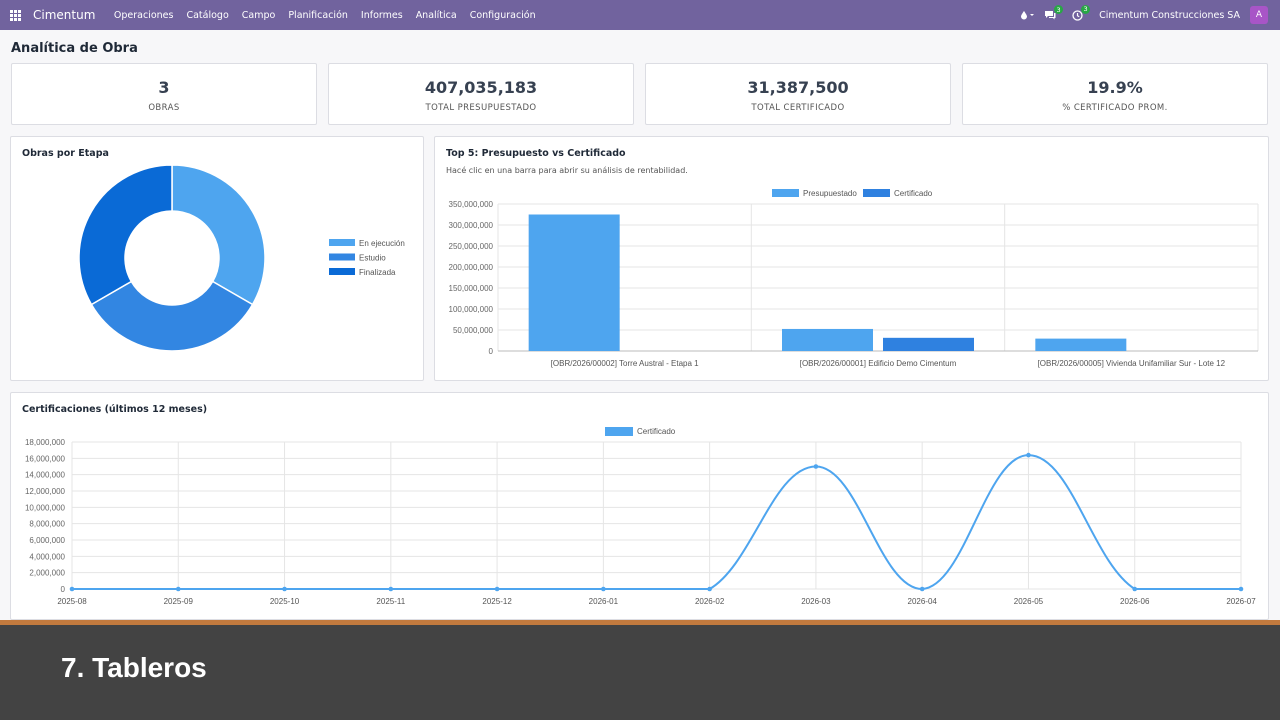 This screenshot has width=1280, height=720. I want to click on y-tick-label: 250,000,000, so click(471, 246).